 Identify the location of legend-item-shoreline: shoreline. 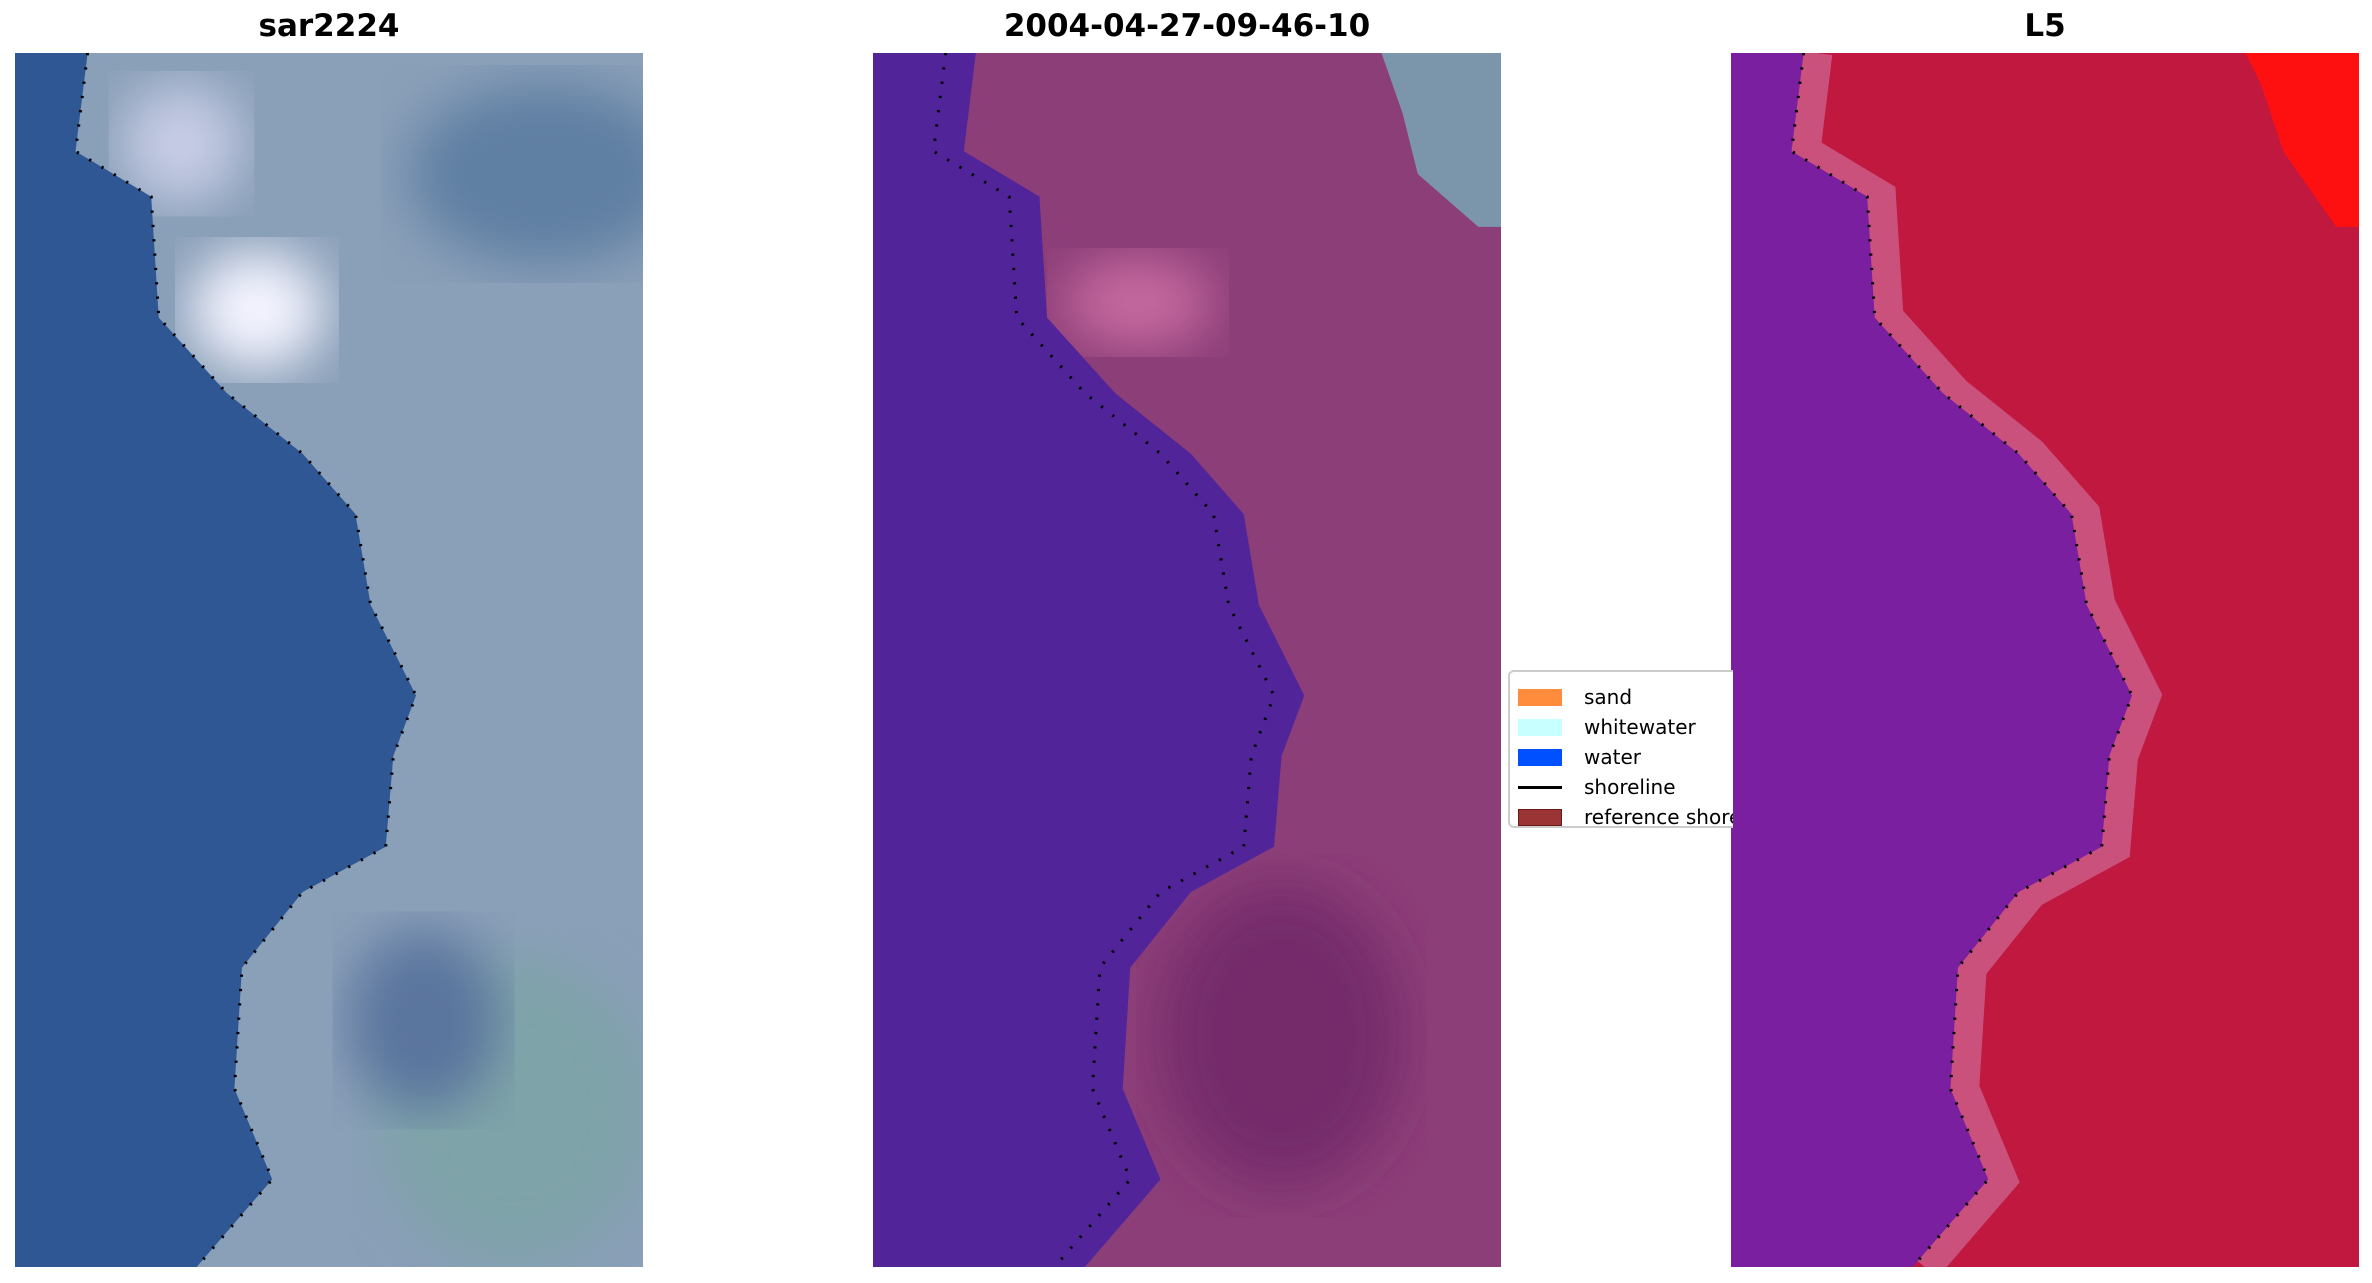
(1625, 787).